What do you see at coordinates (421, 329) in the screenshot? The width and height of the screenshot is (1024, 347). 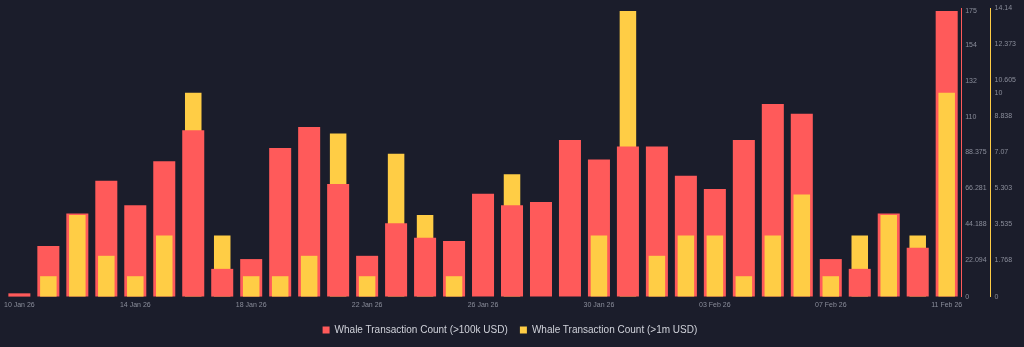 I see `legend-label: Whale Transaction Count (>100k USD)` at bounding box center [421, 329].